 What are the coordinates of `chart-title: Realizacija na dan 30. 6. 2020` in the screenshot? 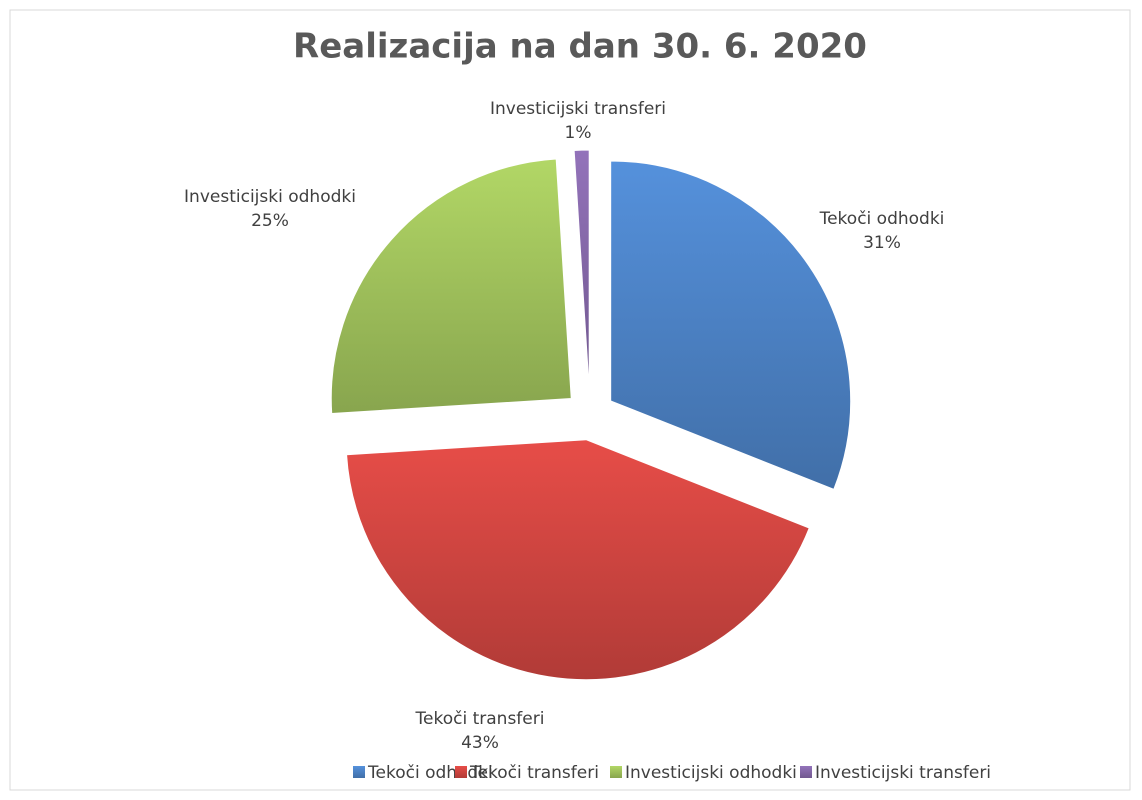 It's located at (580, 47).